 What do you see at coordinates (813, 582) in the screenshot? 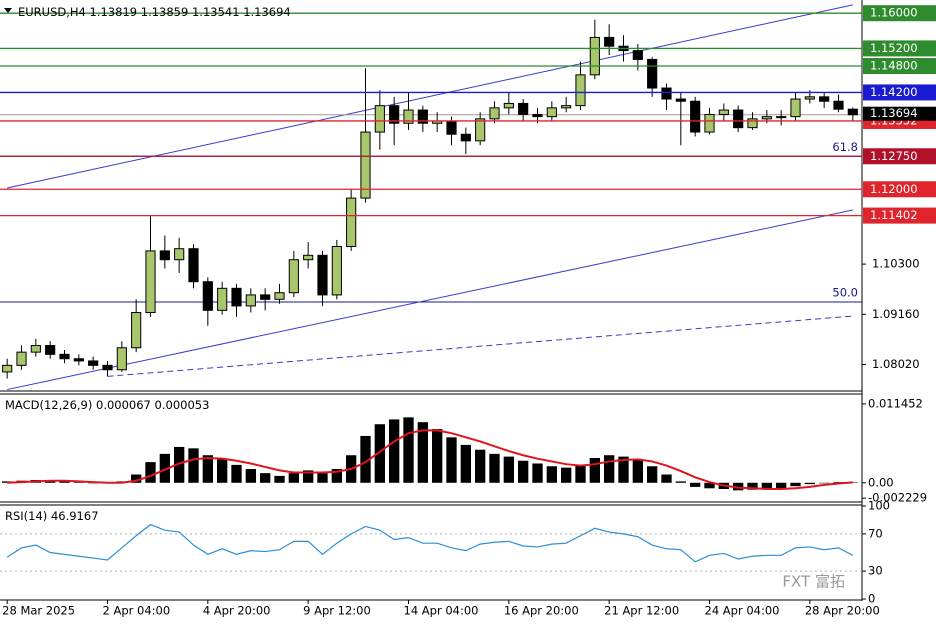
I see `watermark: FXT 富拓` at bounding box center [813, 582].